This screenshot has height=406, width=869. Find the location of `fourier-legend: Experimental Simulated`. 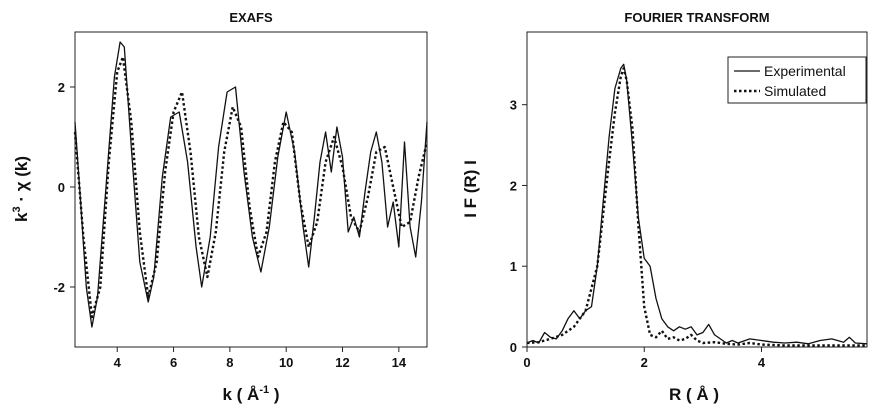

fourier-legend: Experimental Simulated is located at coordinates (797, 80).